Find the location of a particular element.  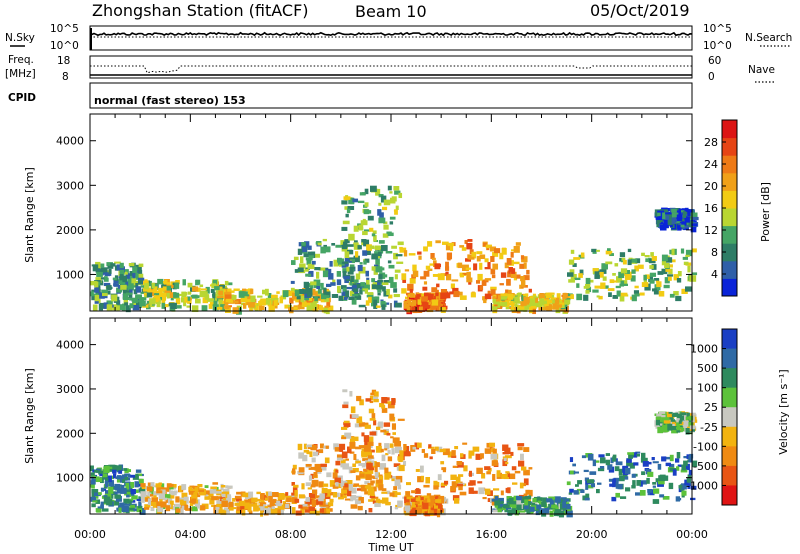

power-colorbar-label: Power [dB] is located at coordinates (765, 212).